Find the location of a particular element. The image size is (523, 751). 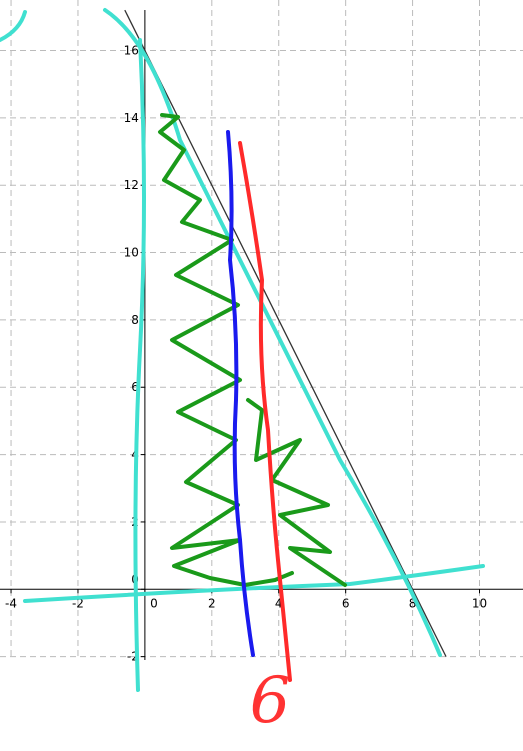

x-tick-label: 8 is located at coordinates (413, 603).